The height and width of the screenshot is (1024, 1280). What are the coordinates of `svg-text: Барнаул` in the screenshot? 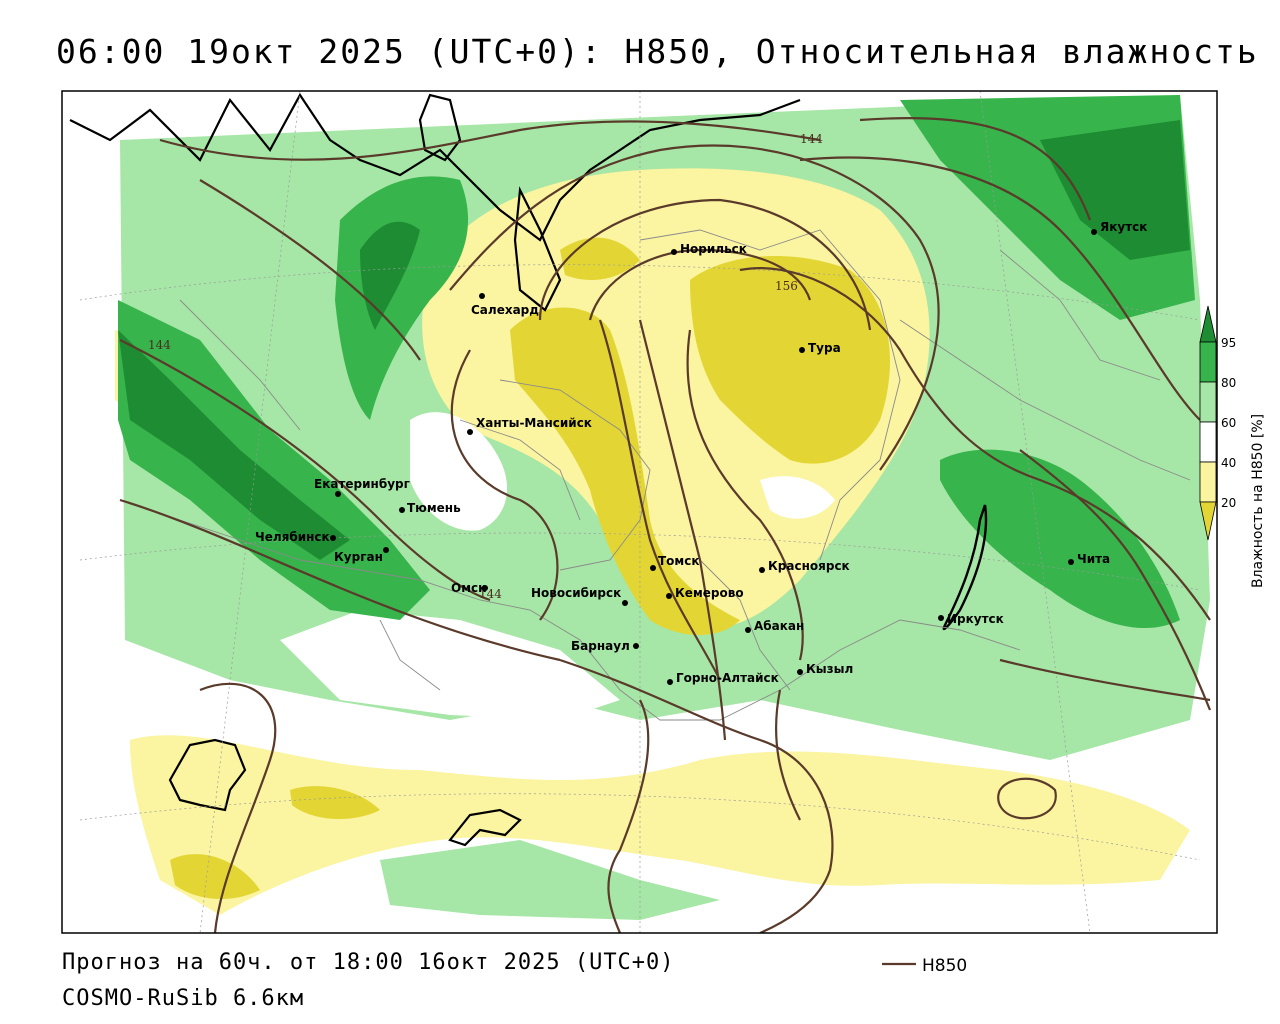 It's located at (600, 646).